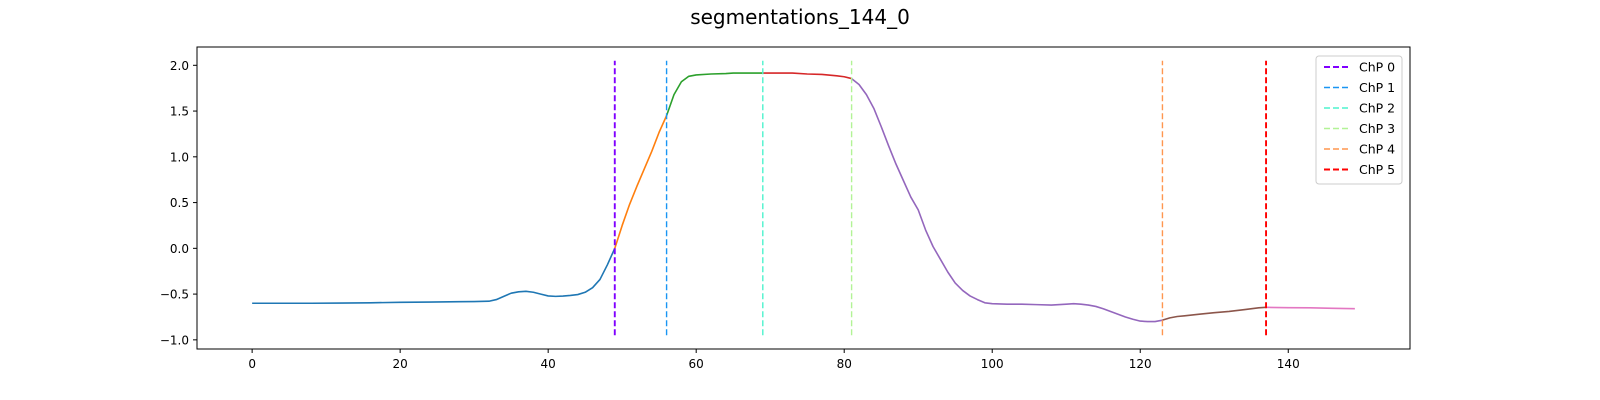 Image resolution: width=1600 pixels, height=400 pixels. I want to click on x-tick-label: 40, so click(548, 364).